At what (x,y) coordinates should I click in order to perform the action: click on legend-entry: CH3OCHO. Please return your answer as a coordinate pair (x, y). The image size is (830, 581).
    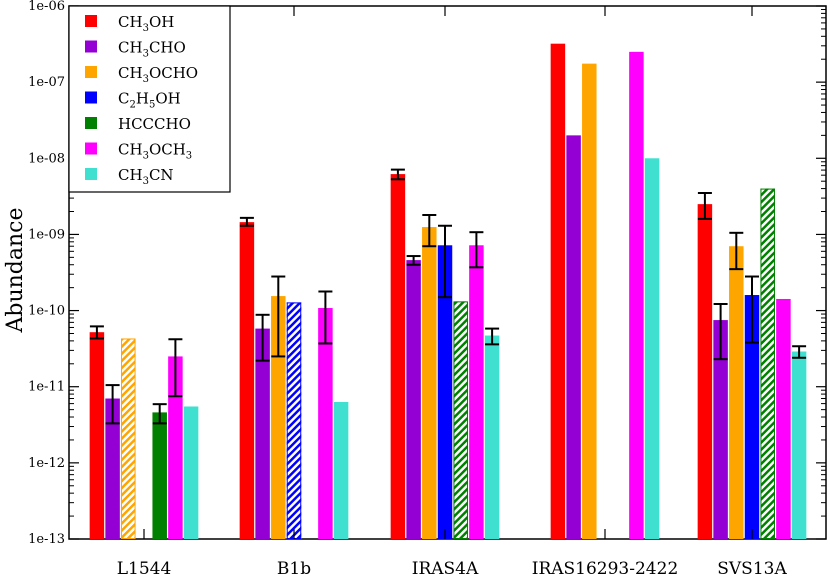
    Looking at the image, I should click on (158, 74).